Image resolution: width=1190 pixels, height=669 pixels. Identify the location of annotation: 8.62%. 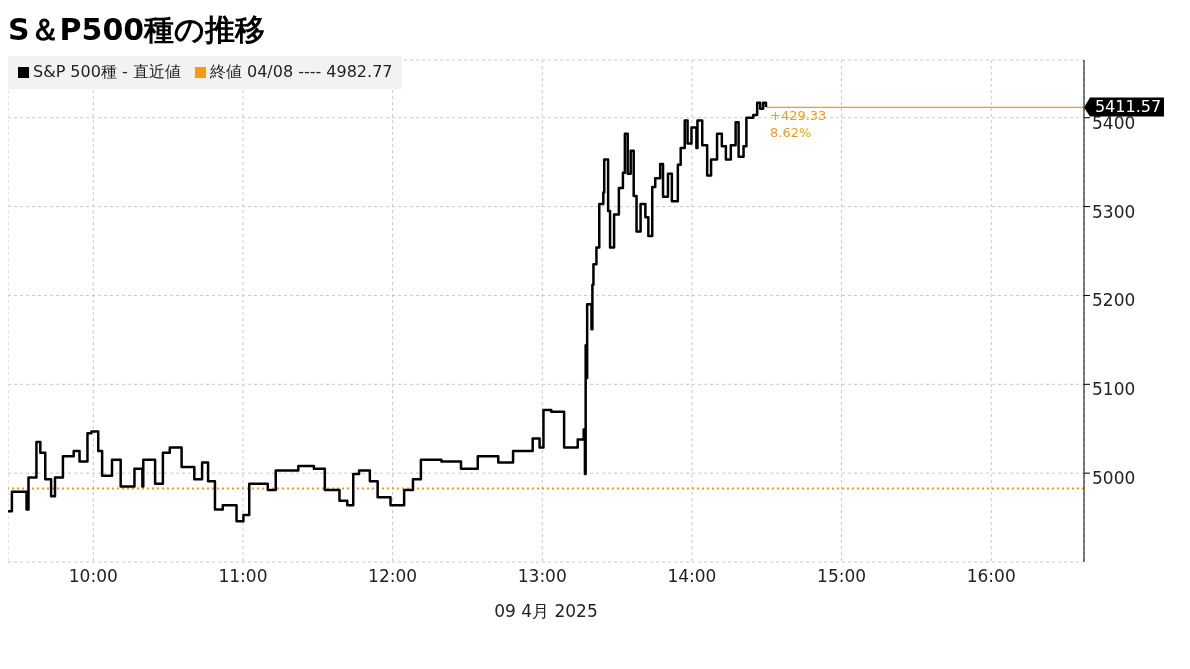
(790, 133).